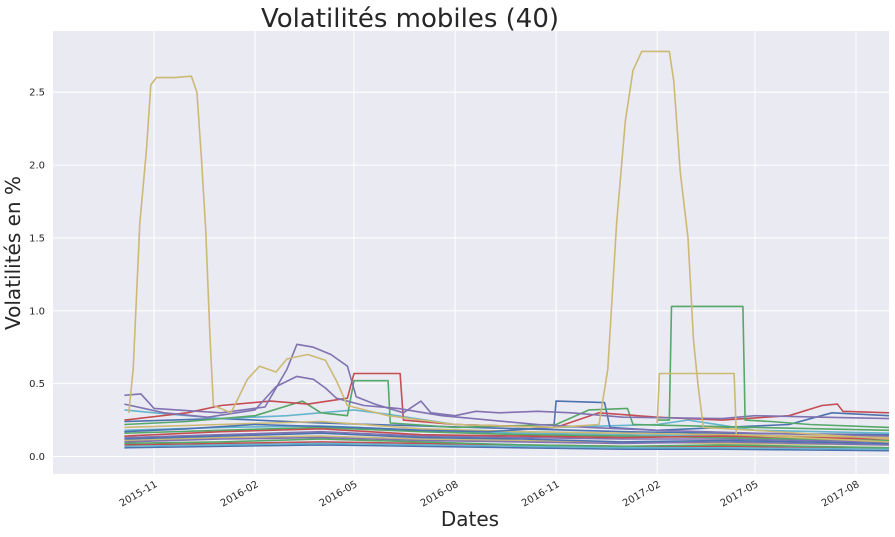 Image resolution: width=895 pixels, height=537 pixels. What do you see at coordinates (470, 519) in the screenshot?
I see `x-axis-label: Dates` at bounding box center [470, 519].